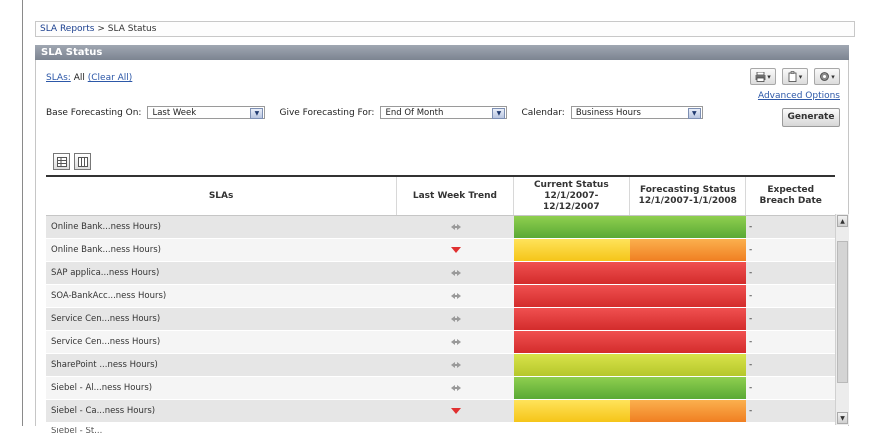 This screenshot has height=435, width=887. What do you see at coordinates (455, 196) in the screenshot?
I see `header-trend: Last Week Trend` at bounding box center [455, 196].